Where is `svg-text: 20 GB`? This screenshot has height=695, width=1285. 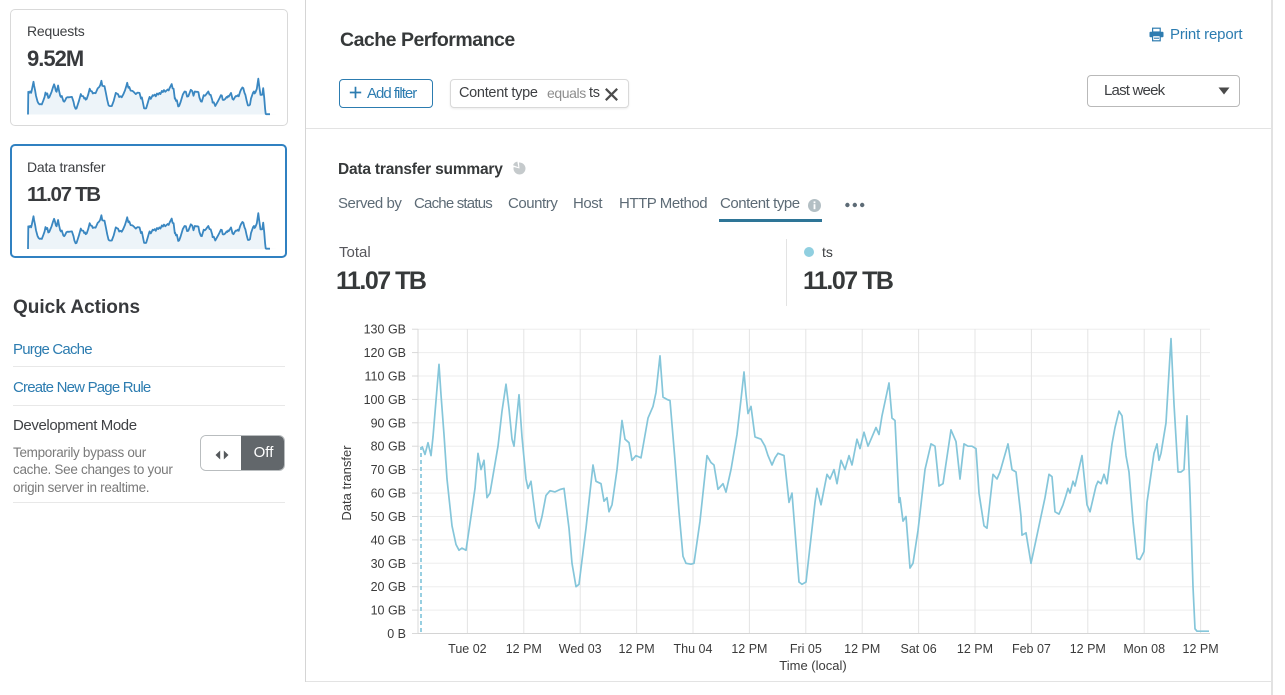
svg-text: 20 GB is located at coordinates (388, 587).